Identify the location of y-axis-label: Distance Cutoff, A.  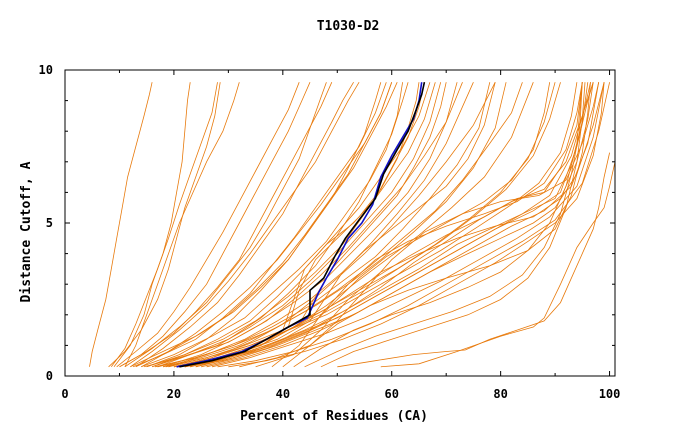
(26, 231).